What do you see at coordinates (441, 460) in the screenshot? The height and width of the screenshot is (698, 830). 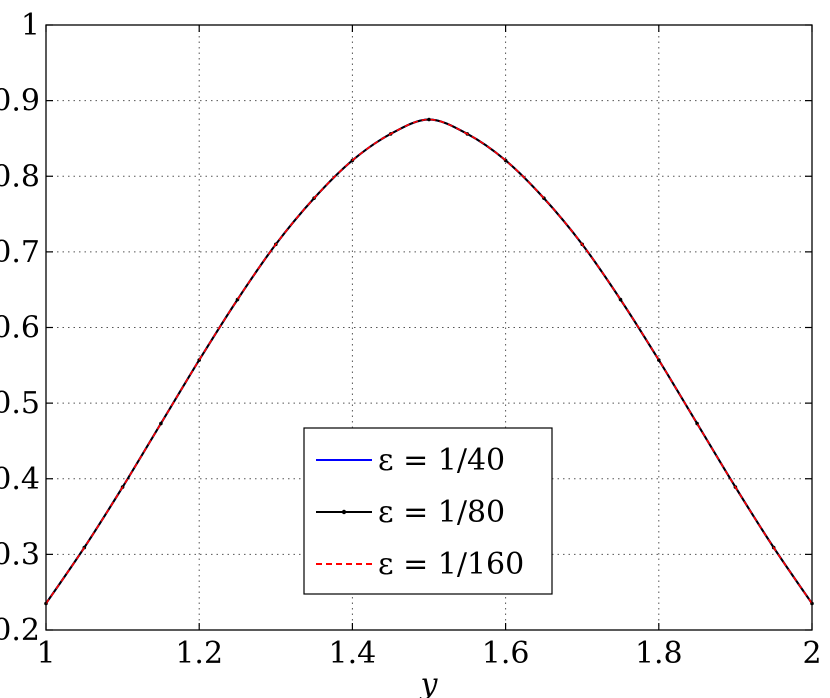 I see `legend-label-1: ε = 1/40` at bounding box center [441, 460].